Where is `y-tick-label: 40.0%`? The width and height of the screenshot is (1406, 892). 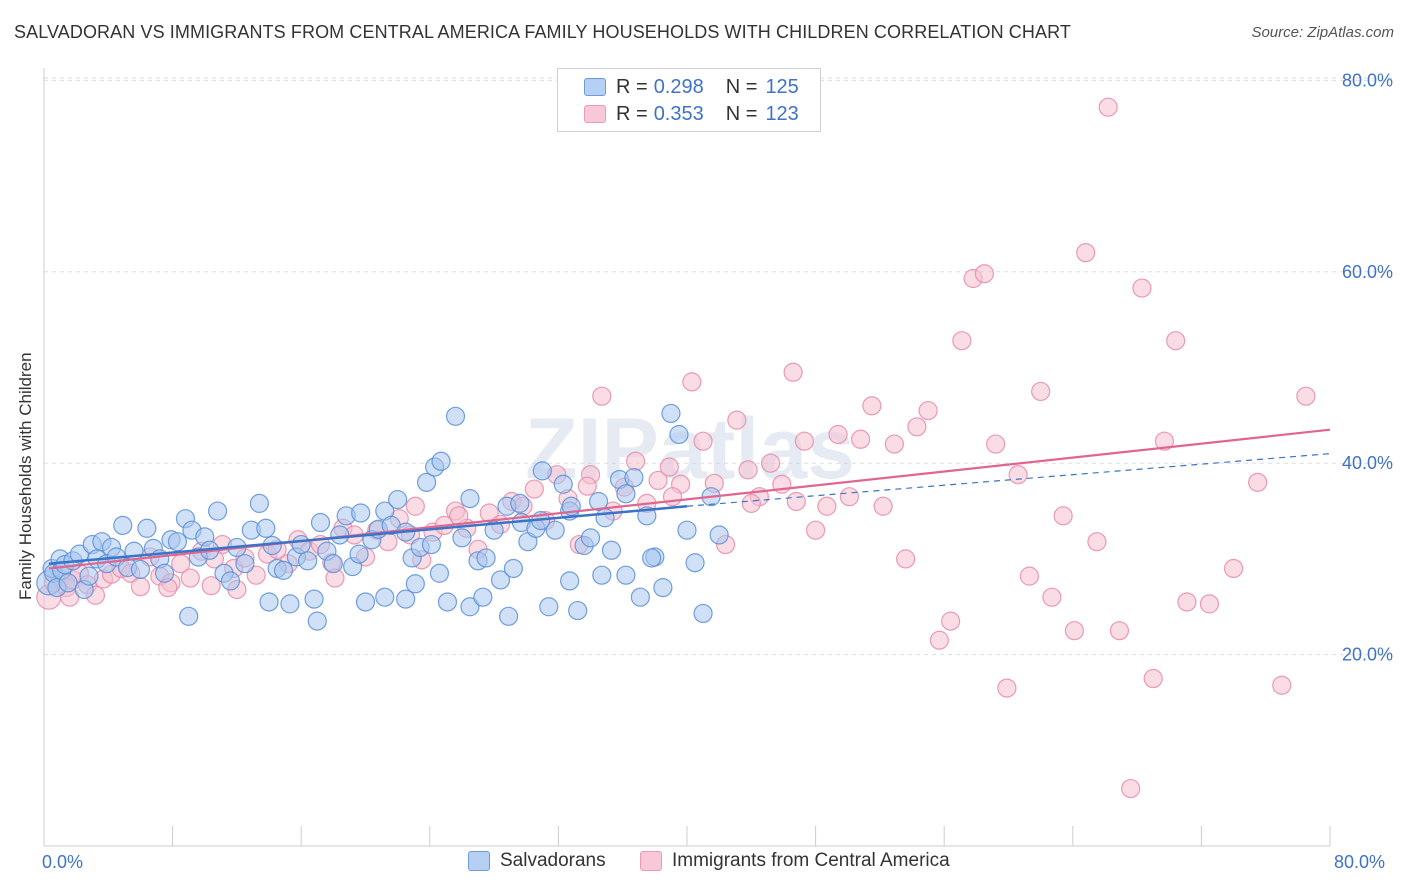 y-tick-label: 40.0% is located at coordinates (1367, 463).